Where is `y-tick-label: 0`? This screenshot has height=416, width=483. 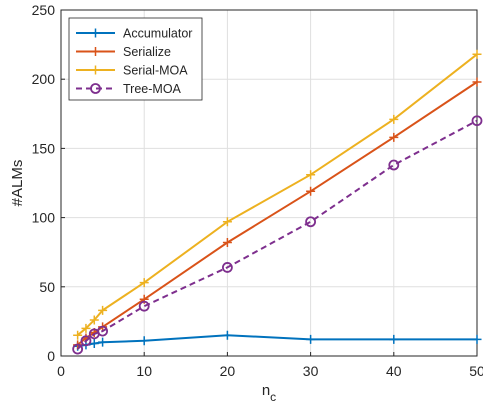
y-tick-label: 0 is located at coordinates (51, 356).